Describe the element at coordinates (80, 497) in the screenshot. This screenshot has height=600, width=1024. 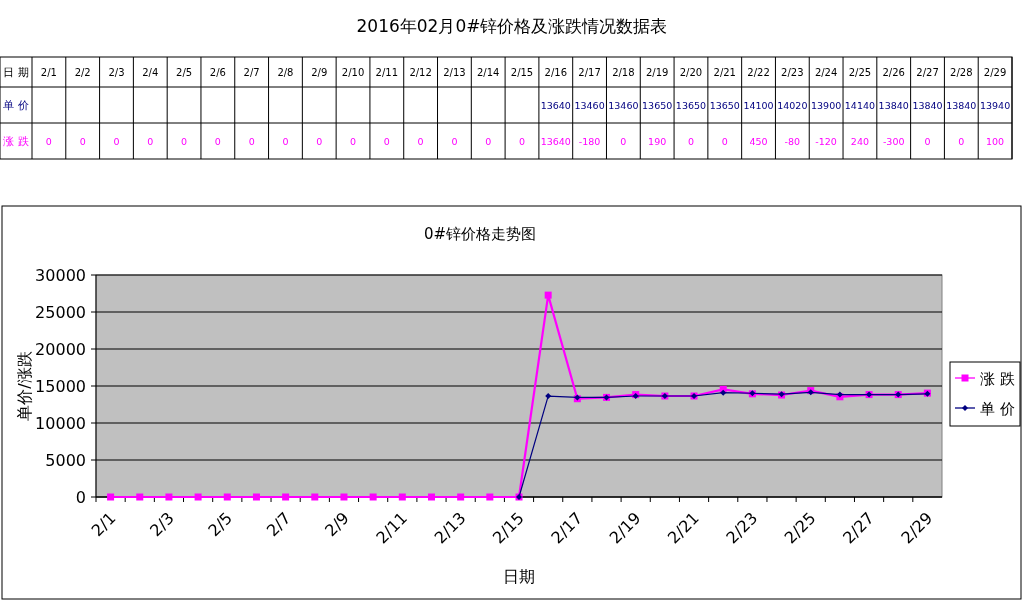
I see `y-tick-label: 0` at that location.